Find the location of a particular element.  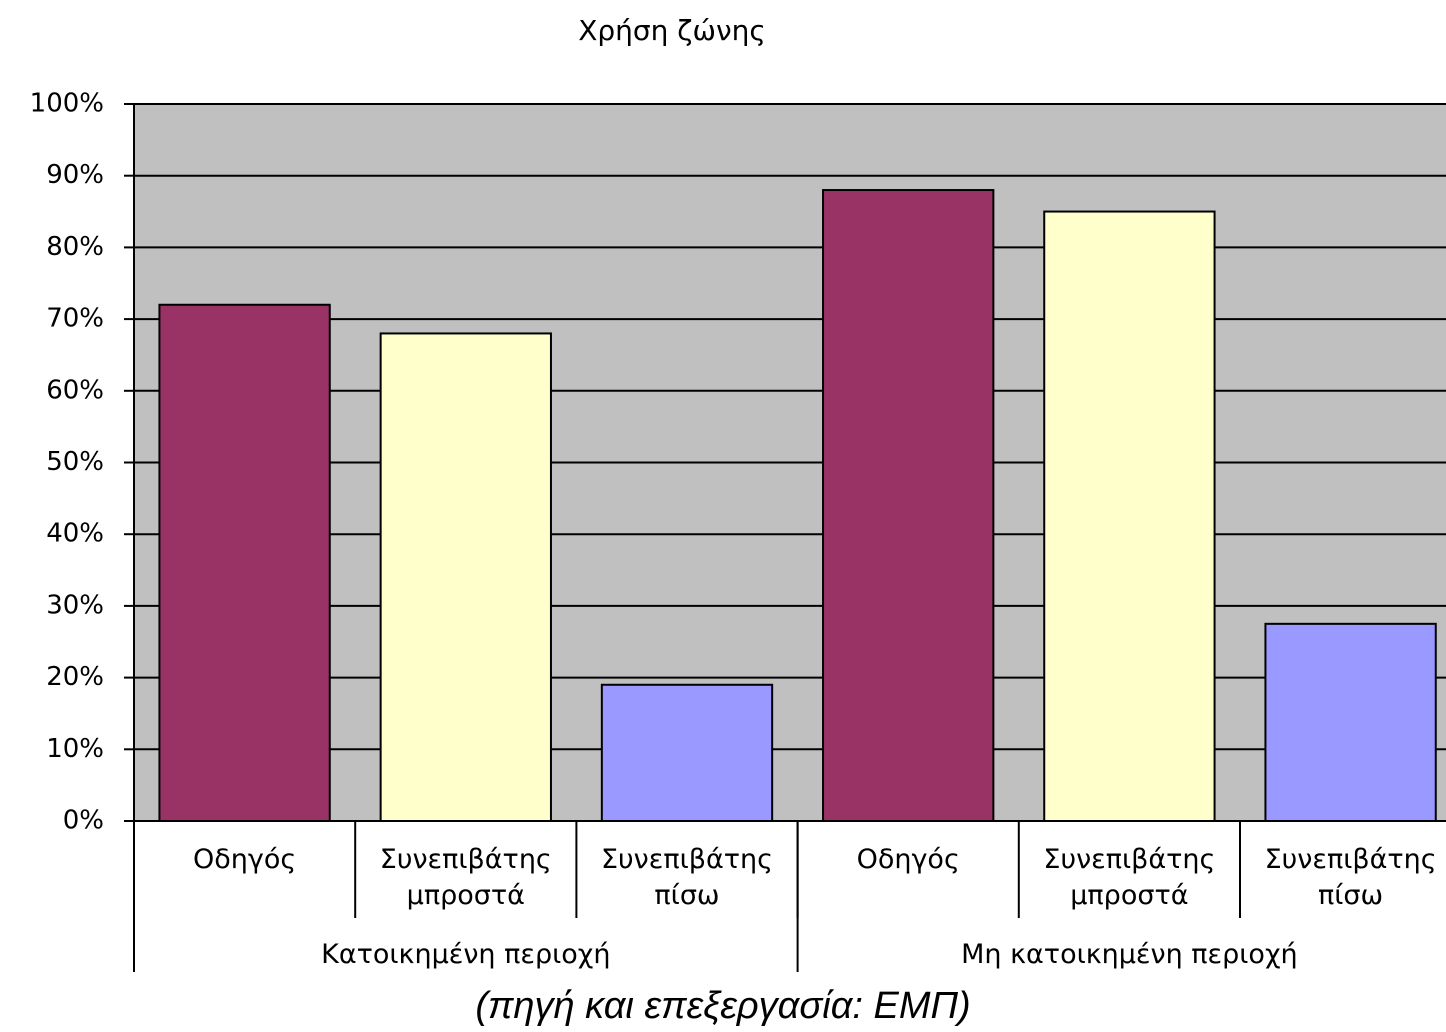

y-tick-label: 20% is located at coordinates (75, 677).